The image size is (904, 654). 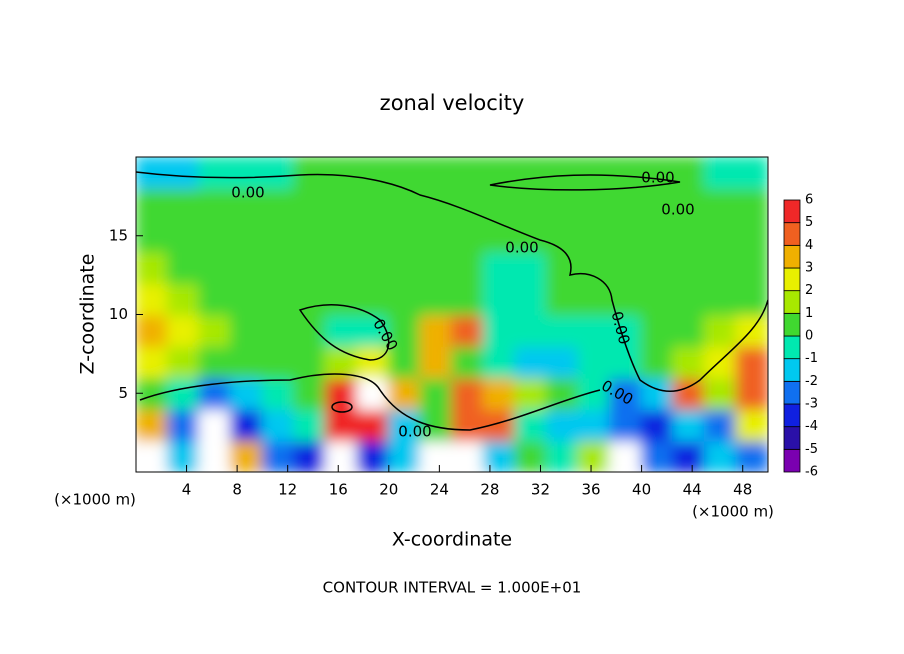 I want to click on colorbar-label: 5, so click(x=809, y=222).